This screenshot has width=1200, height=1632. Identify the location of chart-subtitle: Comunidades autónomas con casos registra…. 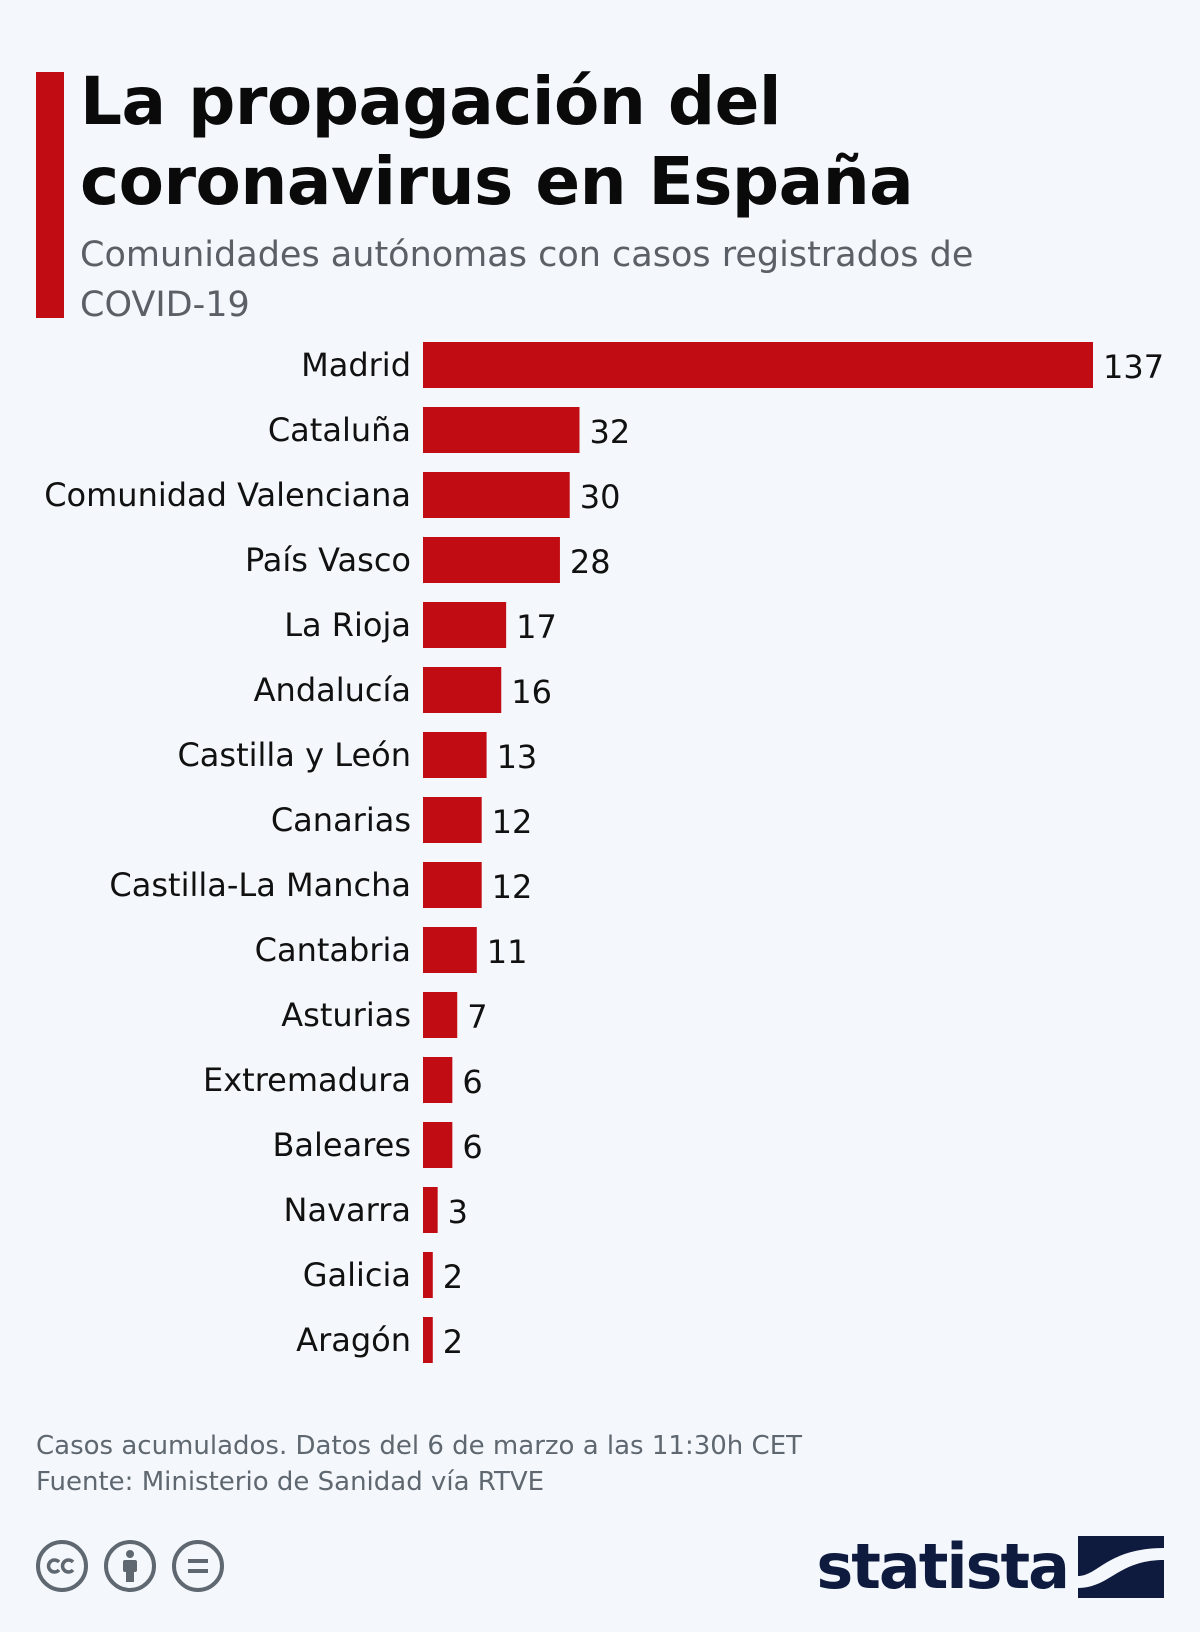
(527, 280).